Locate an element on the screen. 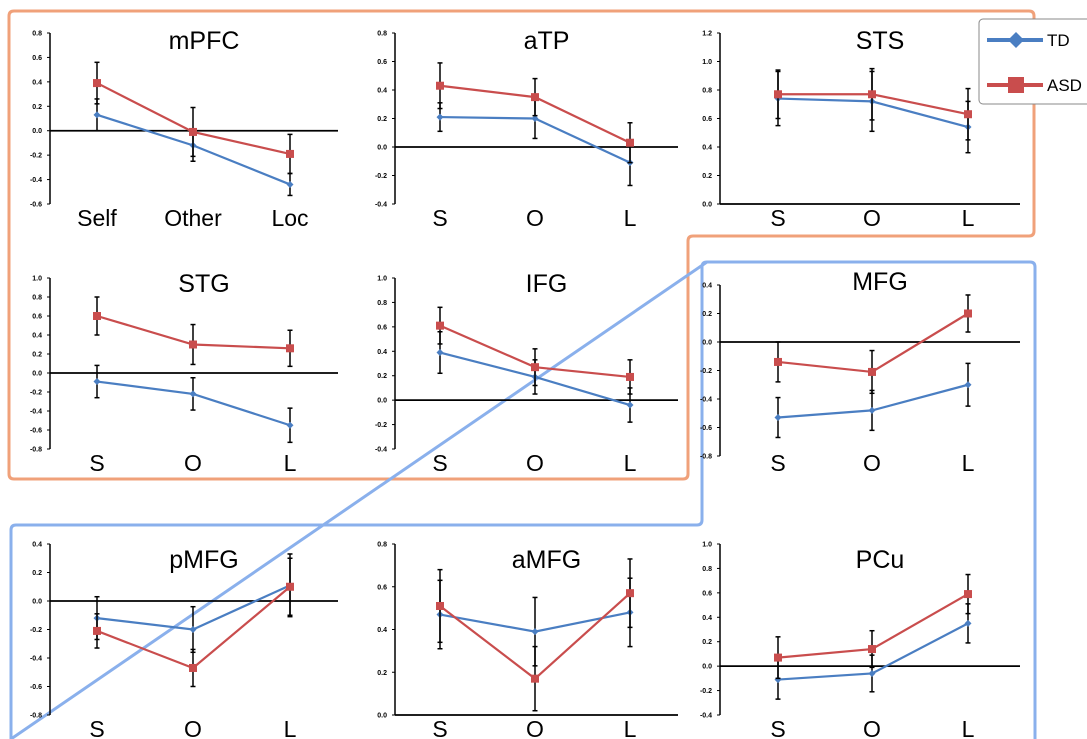 The image size is (1087, 739). chart-title: aTP is located at coordinates (547, 41).